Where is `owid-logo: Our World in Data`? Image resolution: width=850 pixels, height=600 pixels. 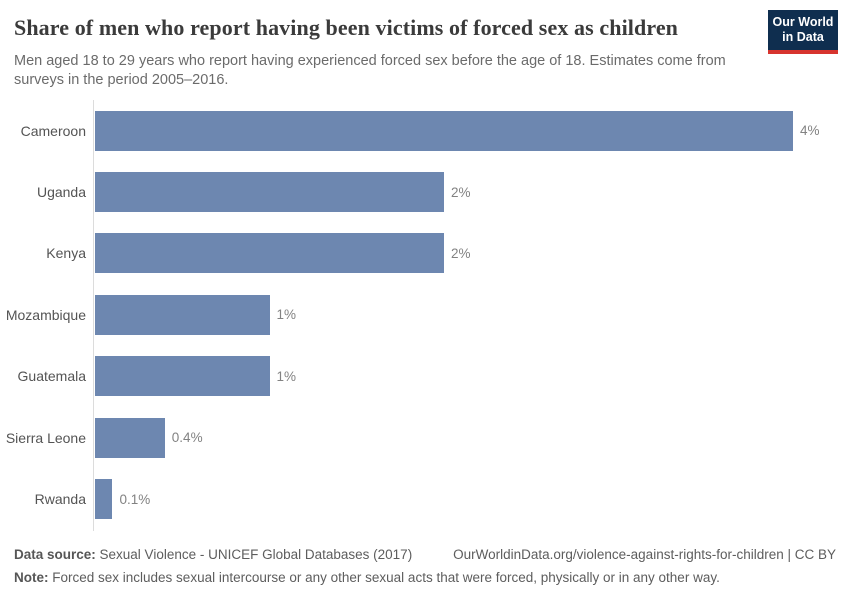 owid-logo: Our World in Data is located at coordinates (803, 32).